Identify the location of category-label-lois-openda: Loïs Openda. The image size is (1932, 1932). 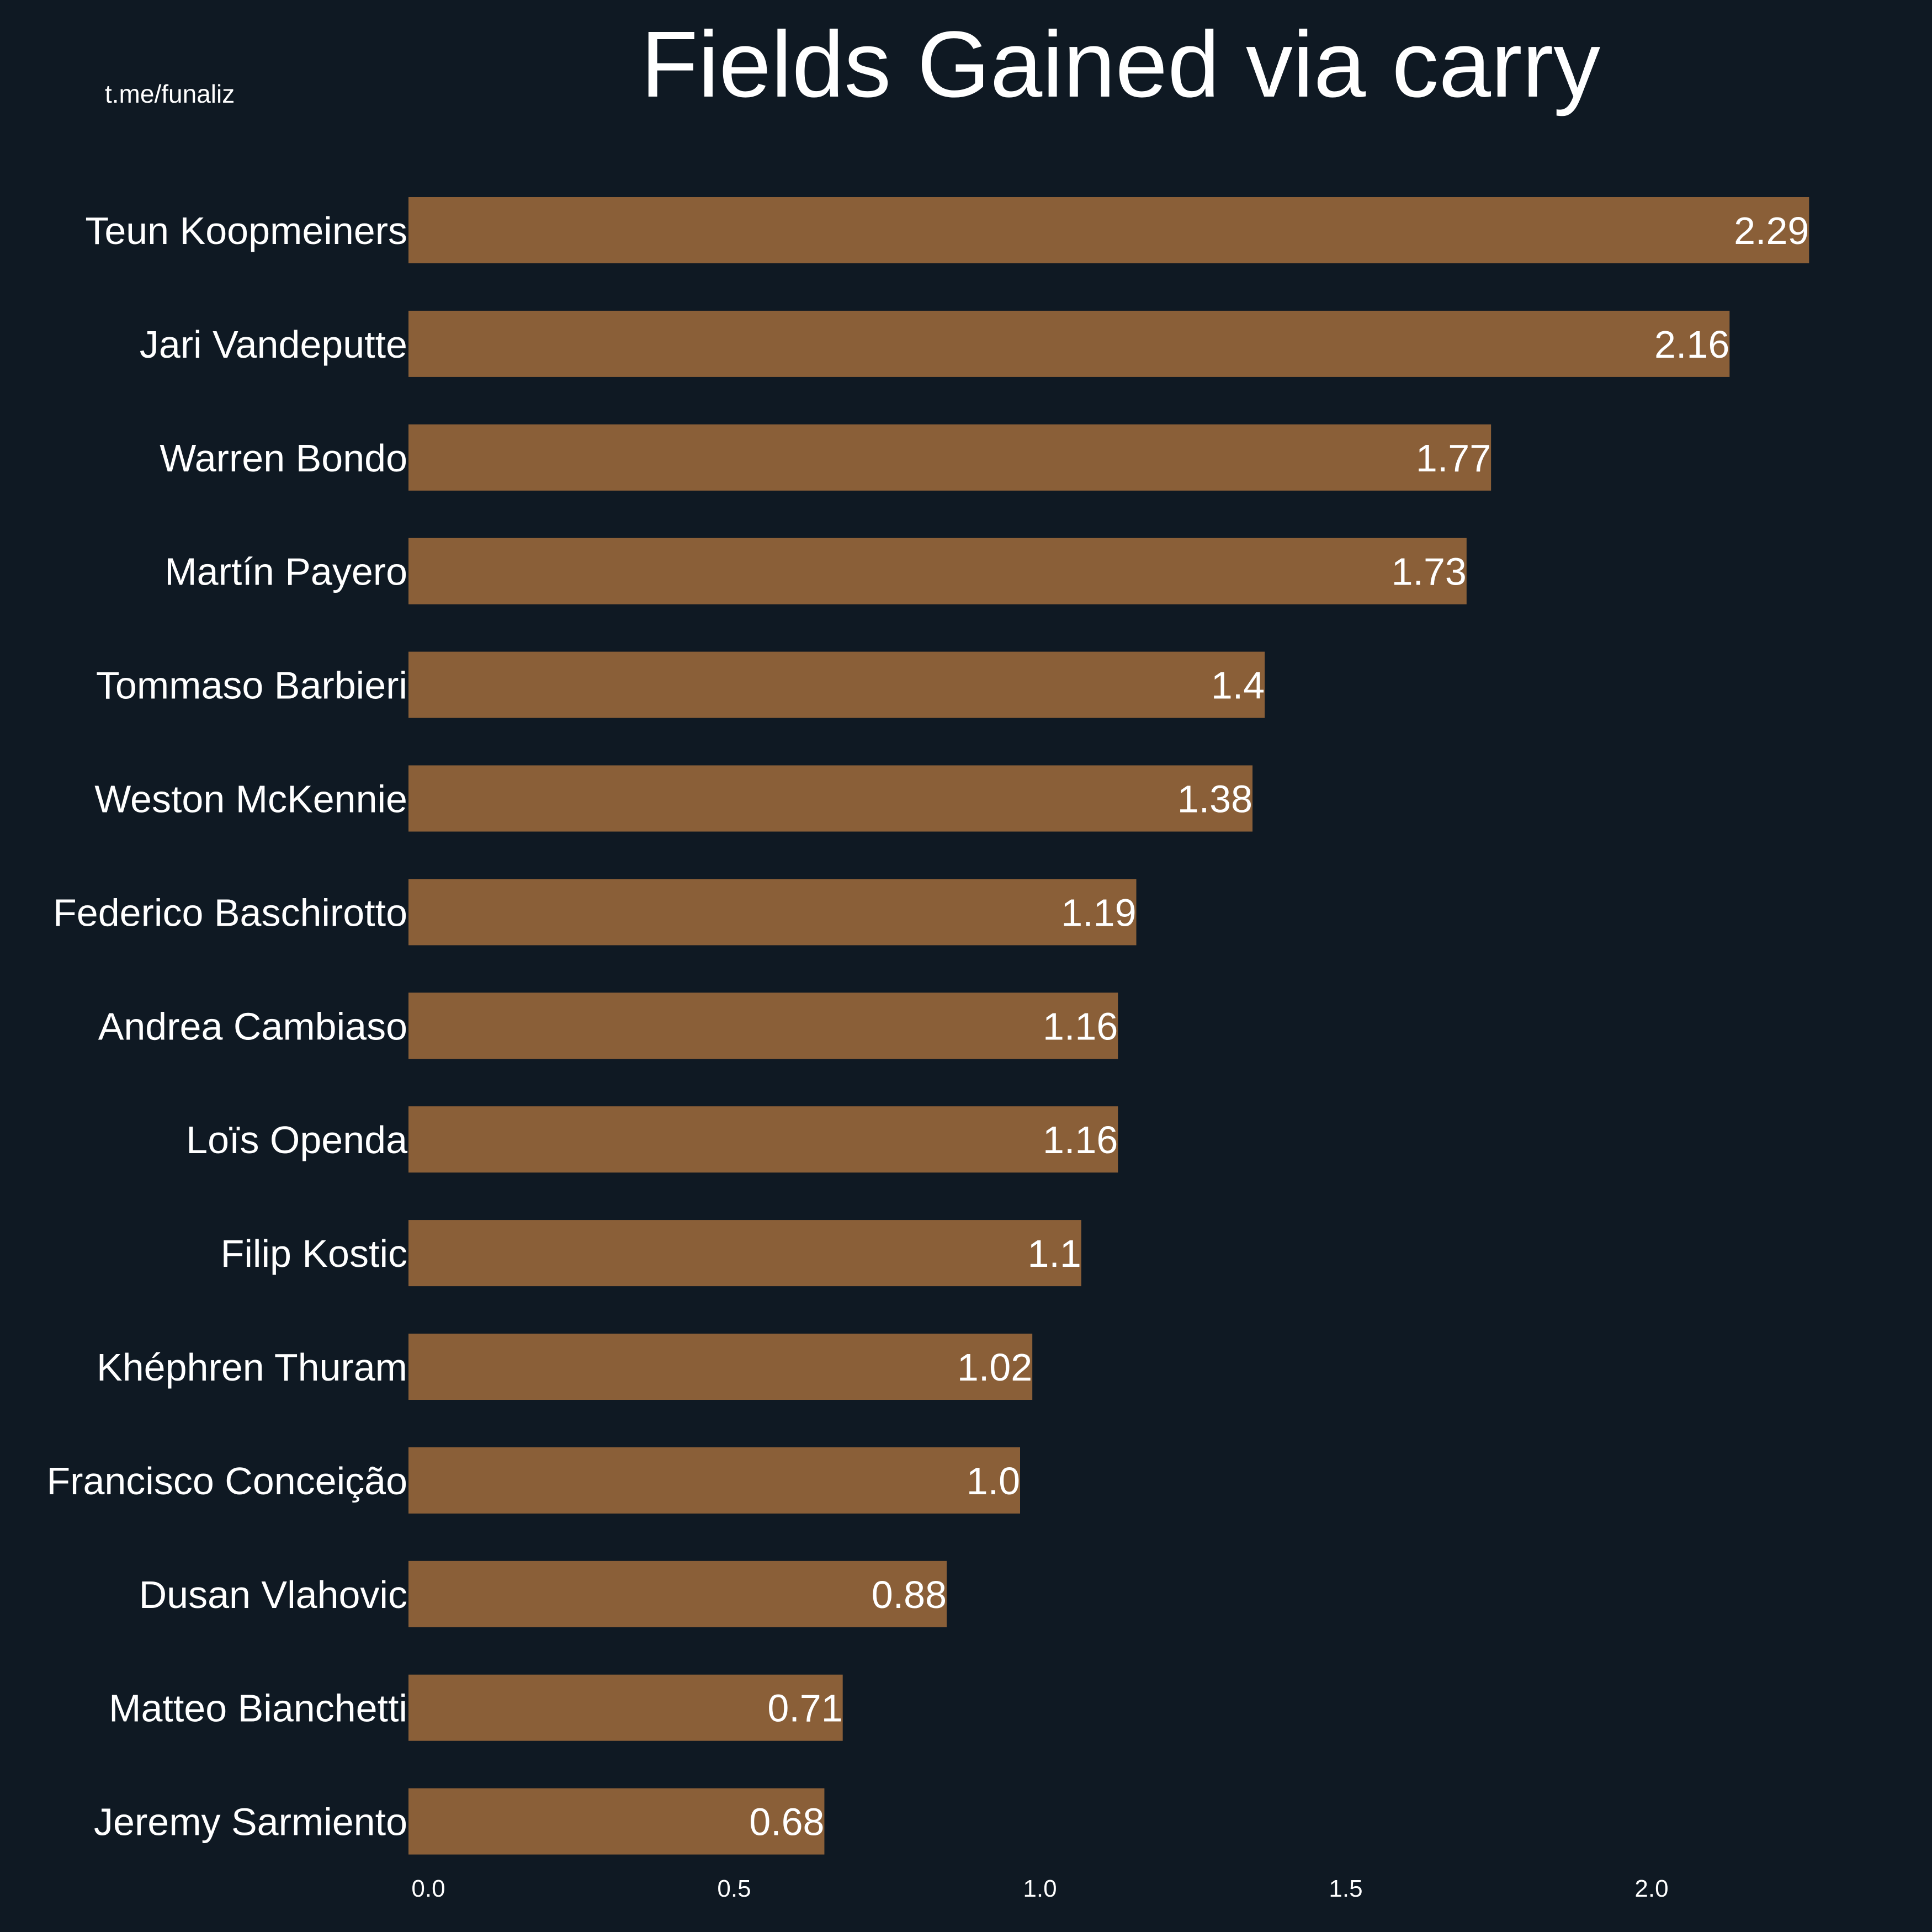
(296, 1139).